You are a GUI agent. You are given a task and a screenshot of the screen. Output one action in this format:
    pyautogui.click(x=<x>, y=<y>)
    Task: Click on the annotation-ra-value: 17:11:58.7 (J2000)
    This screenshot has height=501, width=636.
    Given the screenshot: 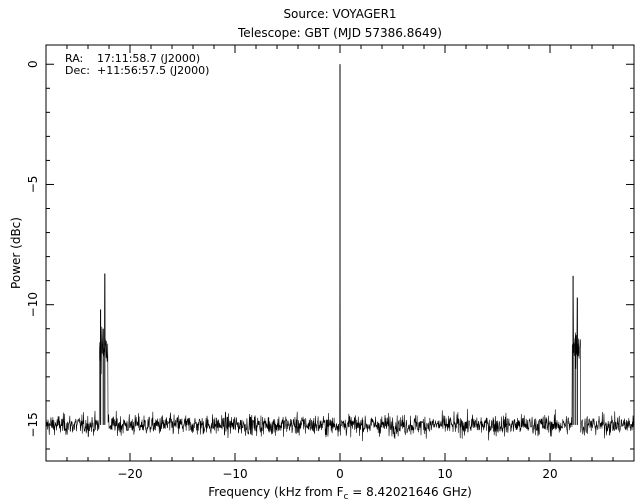 What is the action you would take?
    pyautogui.click(x=148, y=58)
    